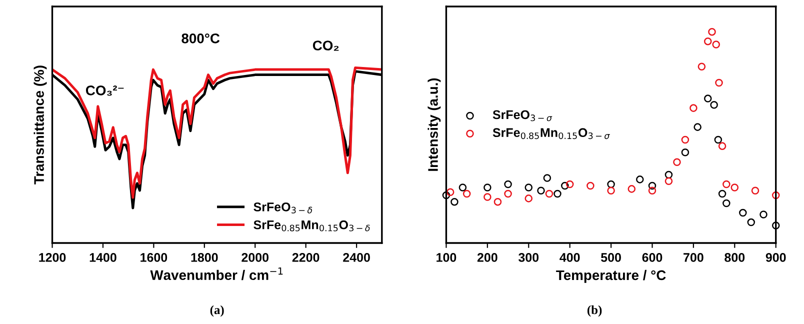 The width and height of the screenshot is (804, 324). What do you see at coordinates (528, 257) in the screenshot?
I see `x-tick-label: 300` at bounding box center [528, 257].